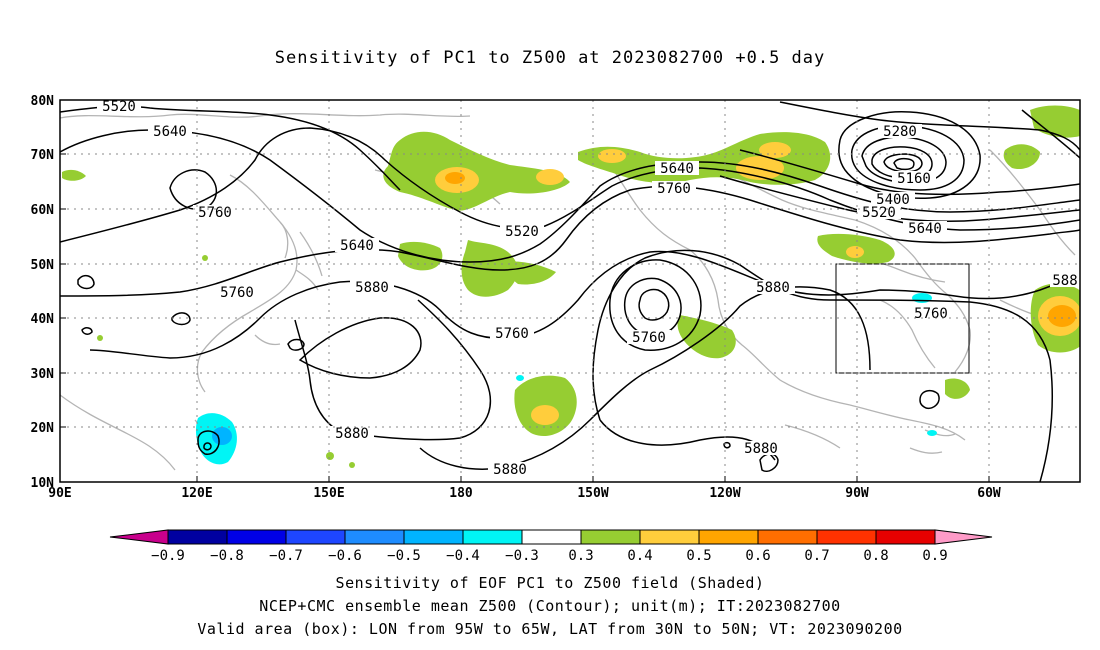  Describe the element at coordinates (43, 101) in the screenshot. I see `lat-label: 80N` at that location.